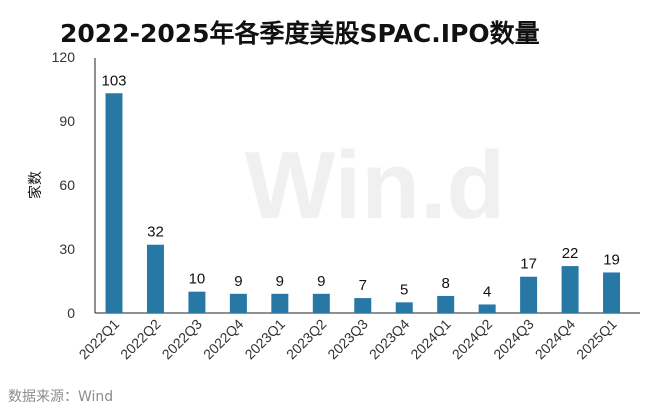 The height and width of the screenshot is (412, 656). Describe the element at coordinates (140, 339) in the screenshot. I see `x-tick-label: 2022Q2` at that location.